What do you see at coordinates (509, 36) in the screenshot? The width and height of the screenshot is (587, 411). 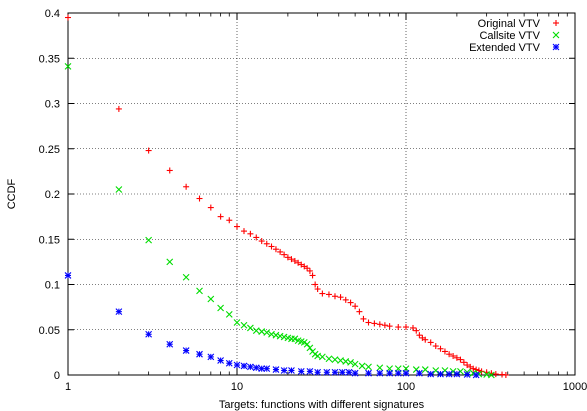 I see `legend-label: Callsite VTV` at bounding box center [509, 36].